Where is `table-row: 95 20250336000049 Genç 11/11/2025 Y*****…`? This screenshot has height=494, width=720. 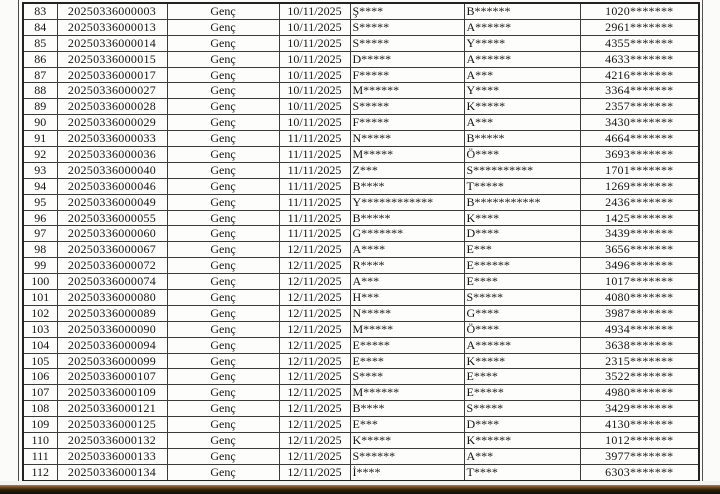
table-row: 95 20250336000049 Genç 11/11/2025 Y*****… is located at coordinates (361, 202).